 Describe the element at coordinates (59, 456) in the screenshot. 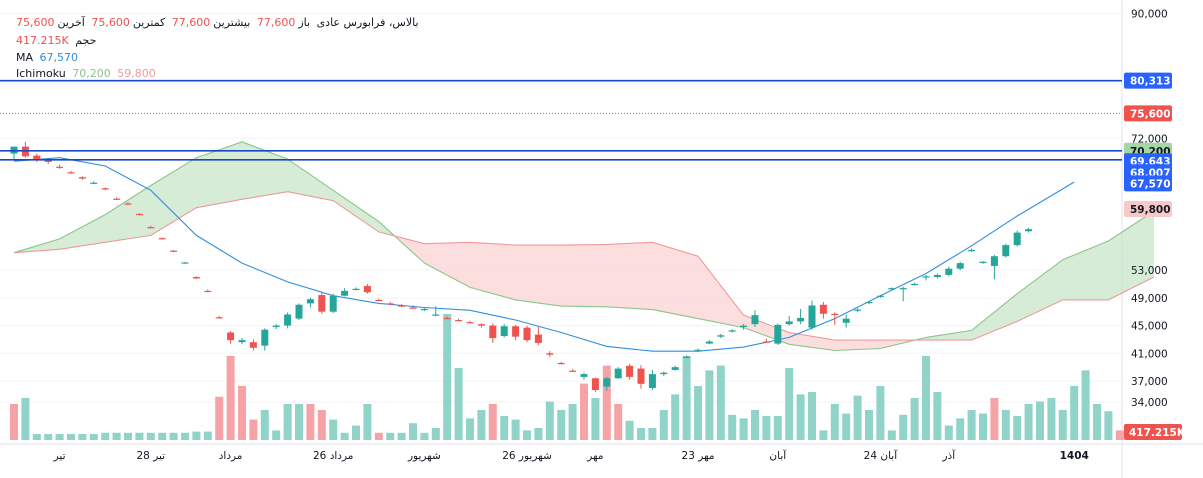

I see `x-tick-label: تیر` at that location.